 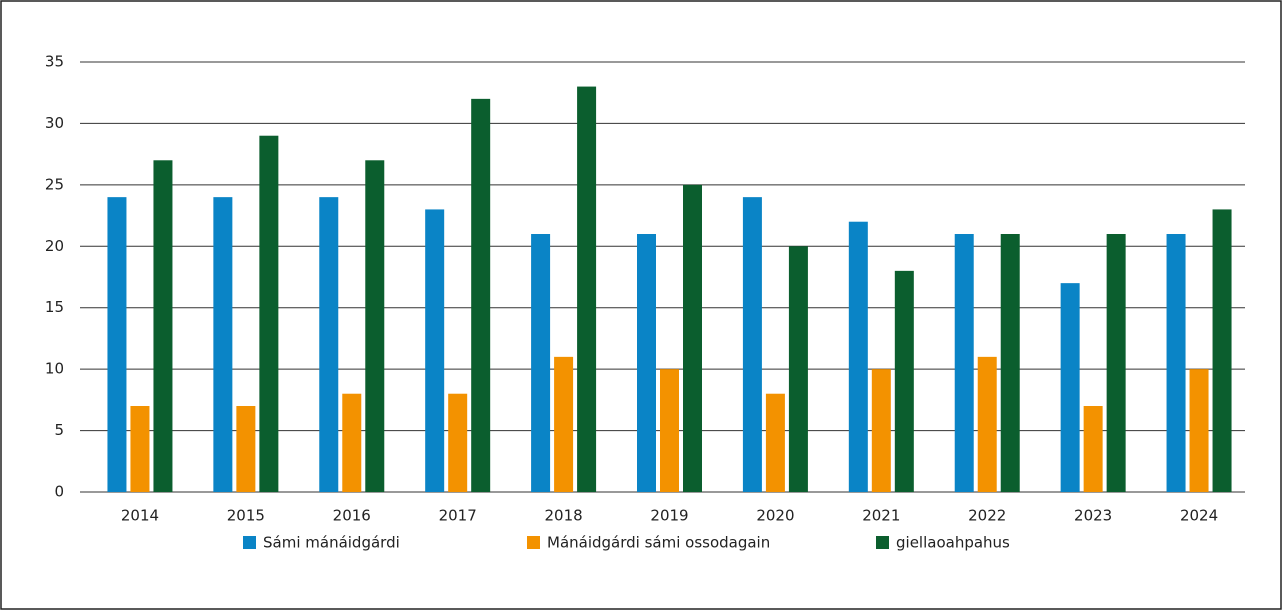 What do you see at coordinates (59, 492) in the screenshot?
I see `y-tick-label: 0` at bounding box center [59, 492].